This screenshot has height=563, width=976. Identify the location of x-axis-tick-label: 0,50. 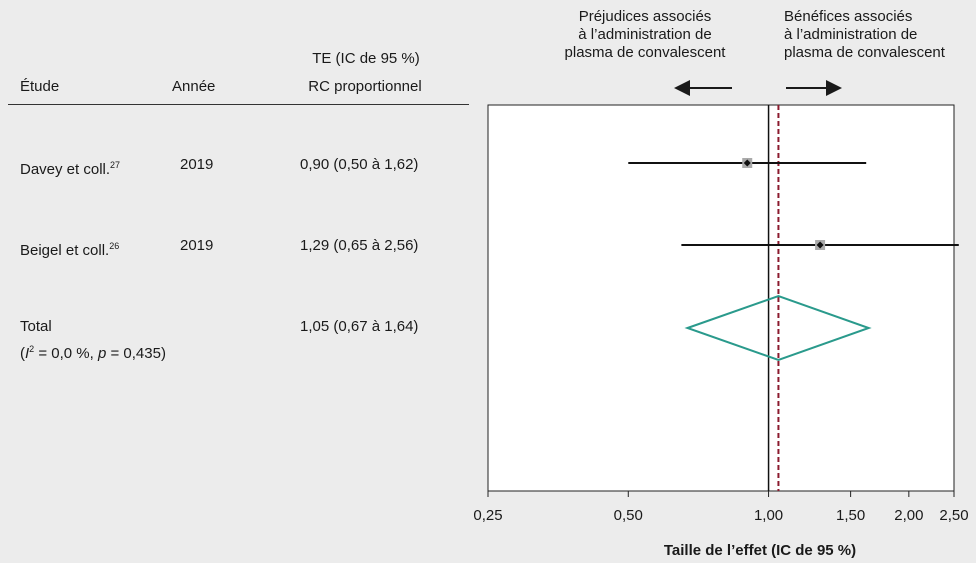
(628, 515).